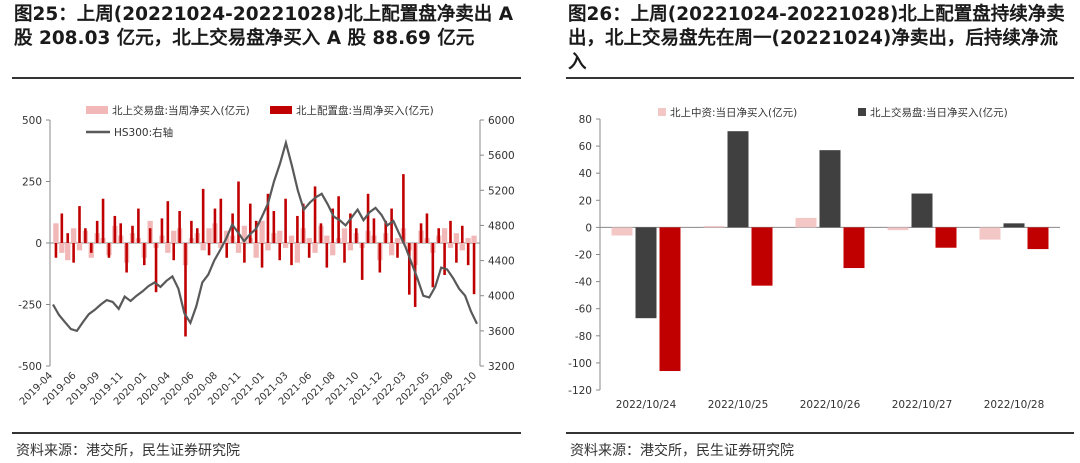 The width and height of the screenshot is (1080, 463). What do you see at coordinates (585, 120) in the screenshot?
I see `y-tick-label: 80` at bounding box center [585, 120].